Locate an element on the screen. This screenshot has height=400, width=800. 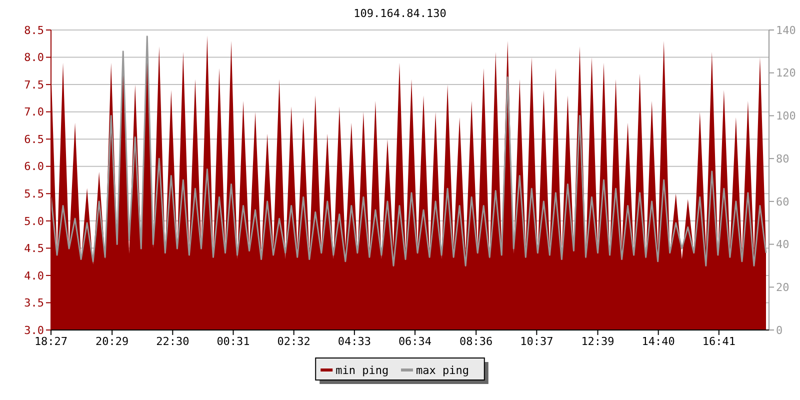
y2-tick-label: 80 is located at coordinates (783, 159).